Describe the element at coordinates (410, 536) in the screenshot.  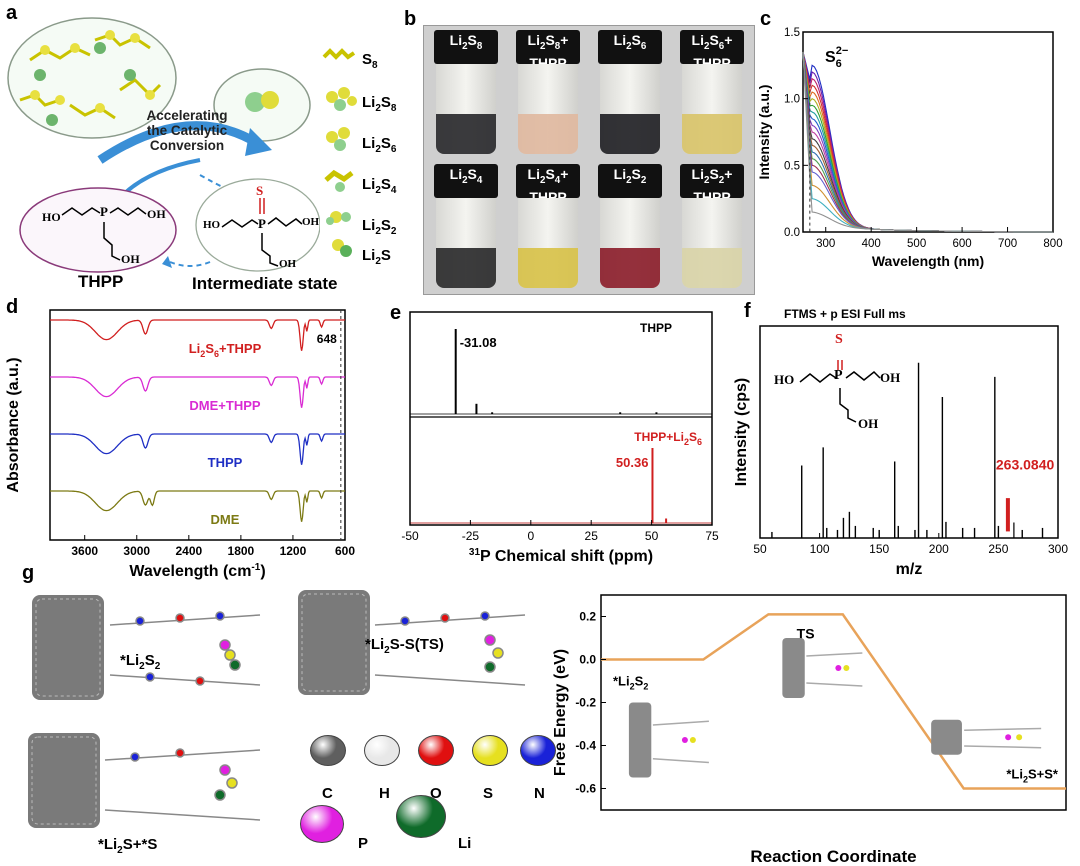
I see `x-tick-label: -50` at that location.